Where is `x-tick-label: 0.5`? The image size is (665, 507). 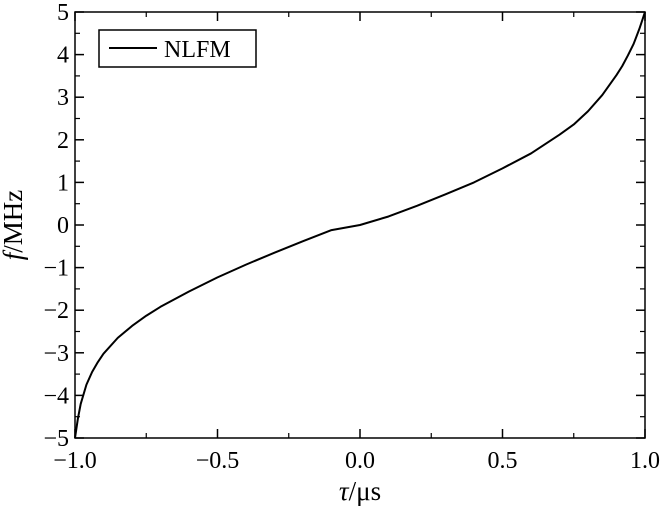 x-tick-label: 0.5 is located at coordinates (503, 461).